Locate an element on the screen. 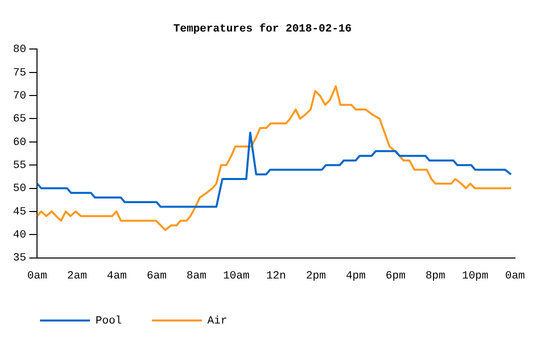 Image resolution: width=535 pixels, height=340 pixels. y-tick-label: 45 is located at coordinates (19, 212).